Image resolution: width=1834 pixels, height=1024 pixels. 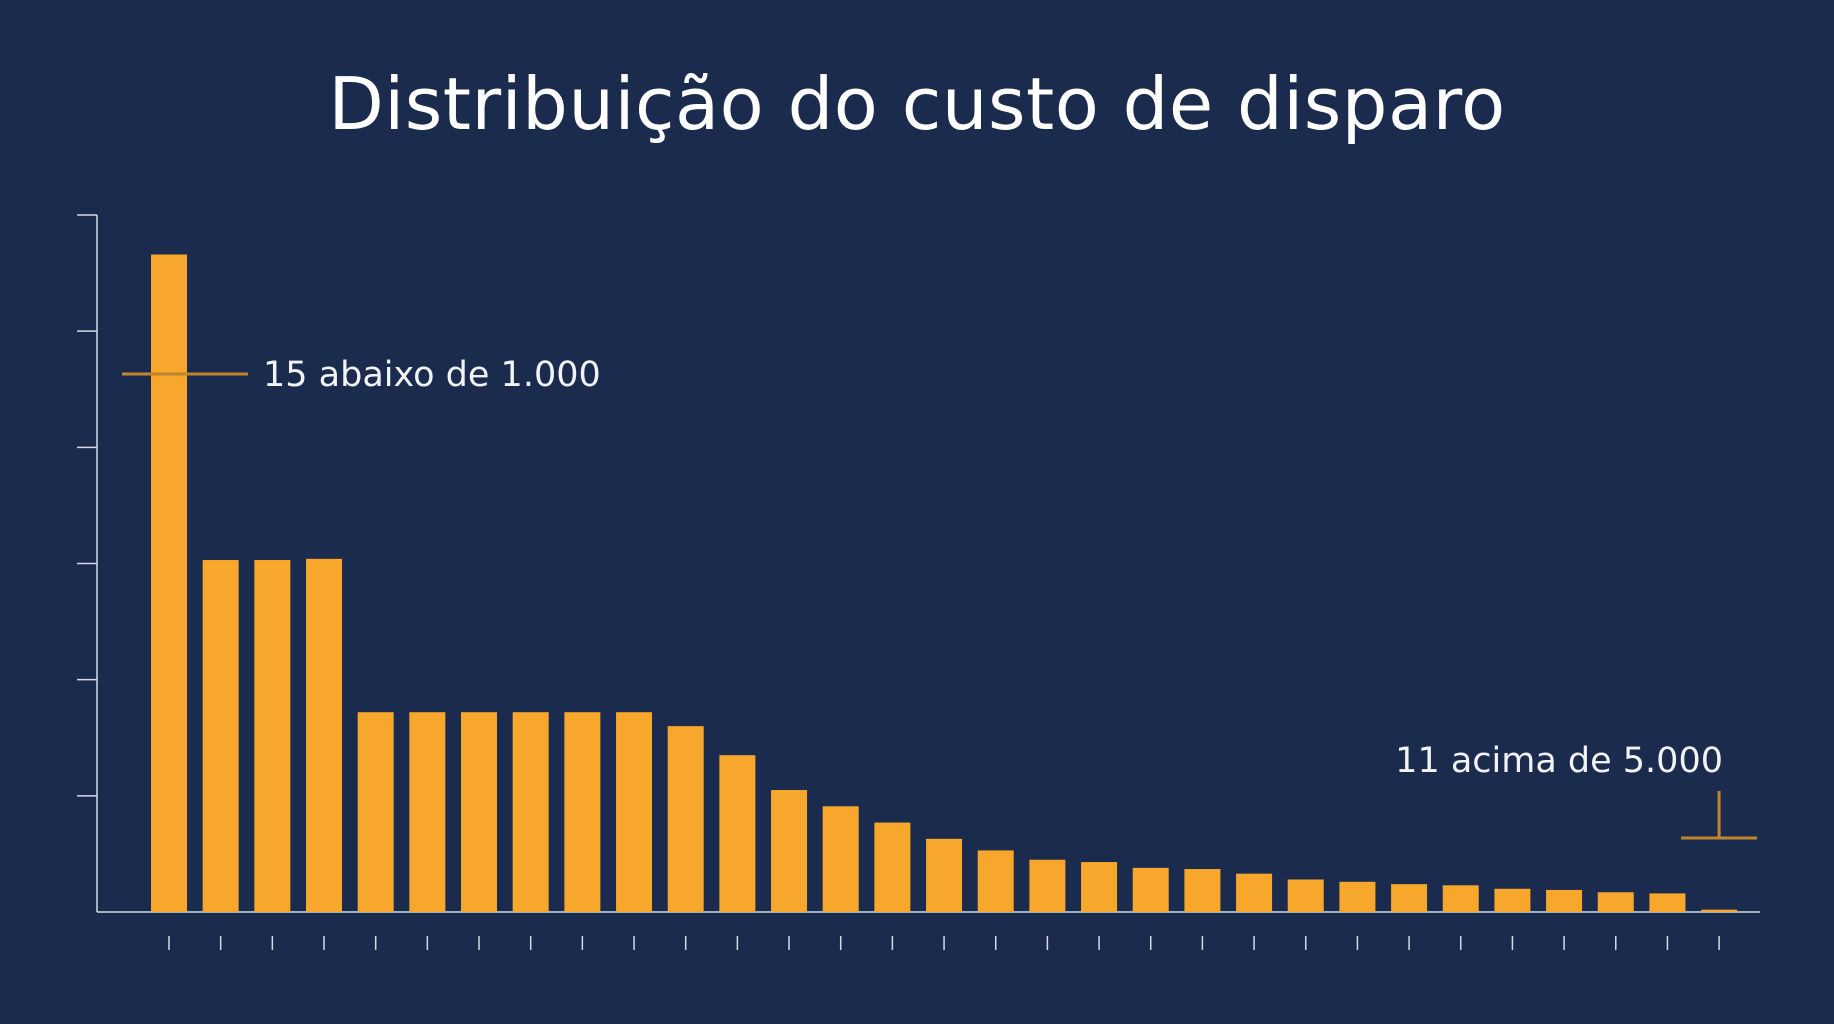 What do you see at coordinates (1559, 761) in the screenshot?
I see `annotation-label-above-5000: 11 acima de 5.000` at bounding box center [1559, 761].